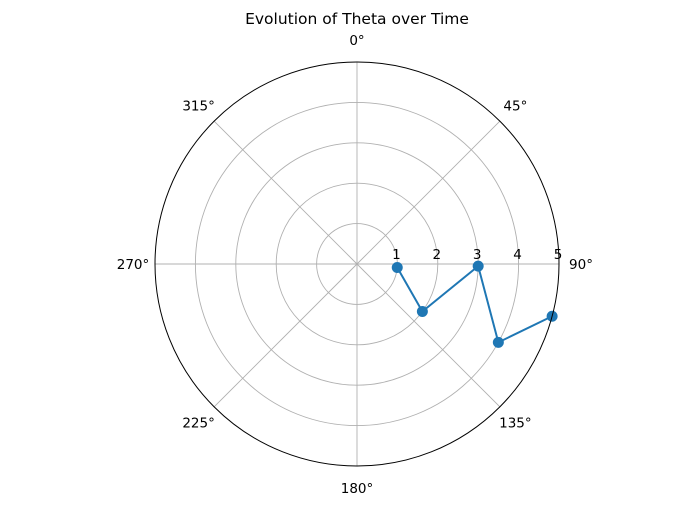 The image size is (698, 528). What do you see at coordinates (581, 265) in the screenshot?
I see `theta-tick-label: 90°` at bounding box center [581, 265].